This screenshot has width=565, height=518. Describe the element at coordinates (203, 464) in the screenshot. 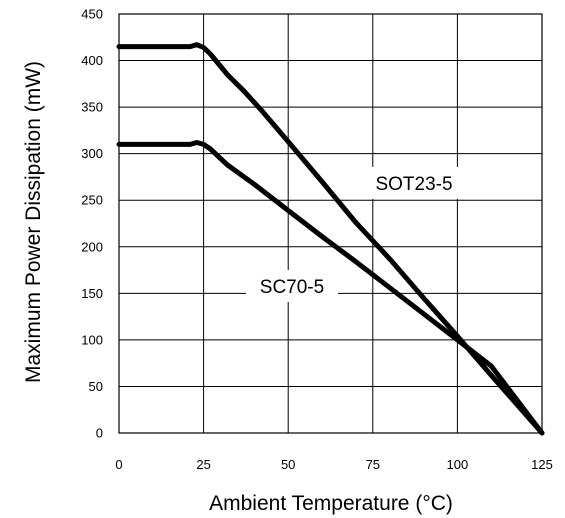

I see `x-tick-label: 25` at that location.